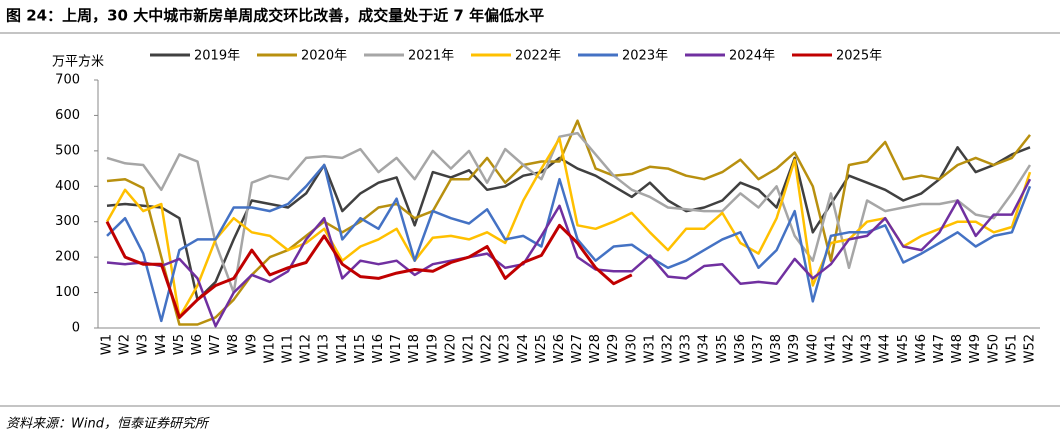 The image size is (1060, 438). What do you see at coordinates (859, 56) in the screenshot?
I see `legend-label: 2025年` at bounding box center [859, 56].